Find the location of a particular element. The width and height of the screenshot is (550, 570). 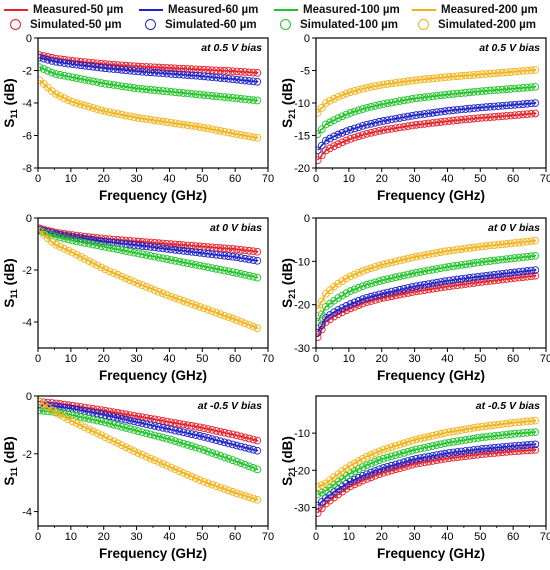

y-tick-label: -15 is located at coordinates (302, 137).